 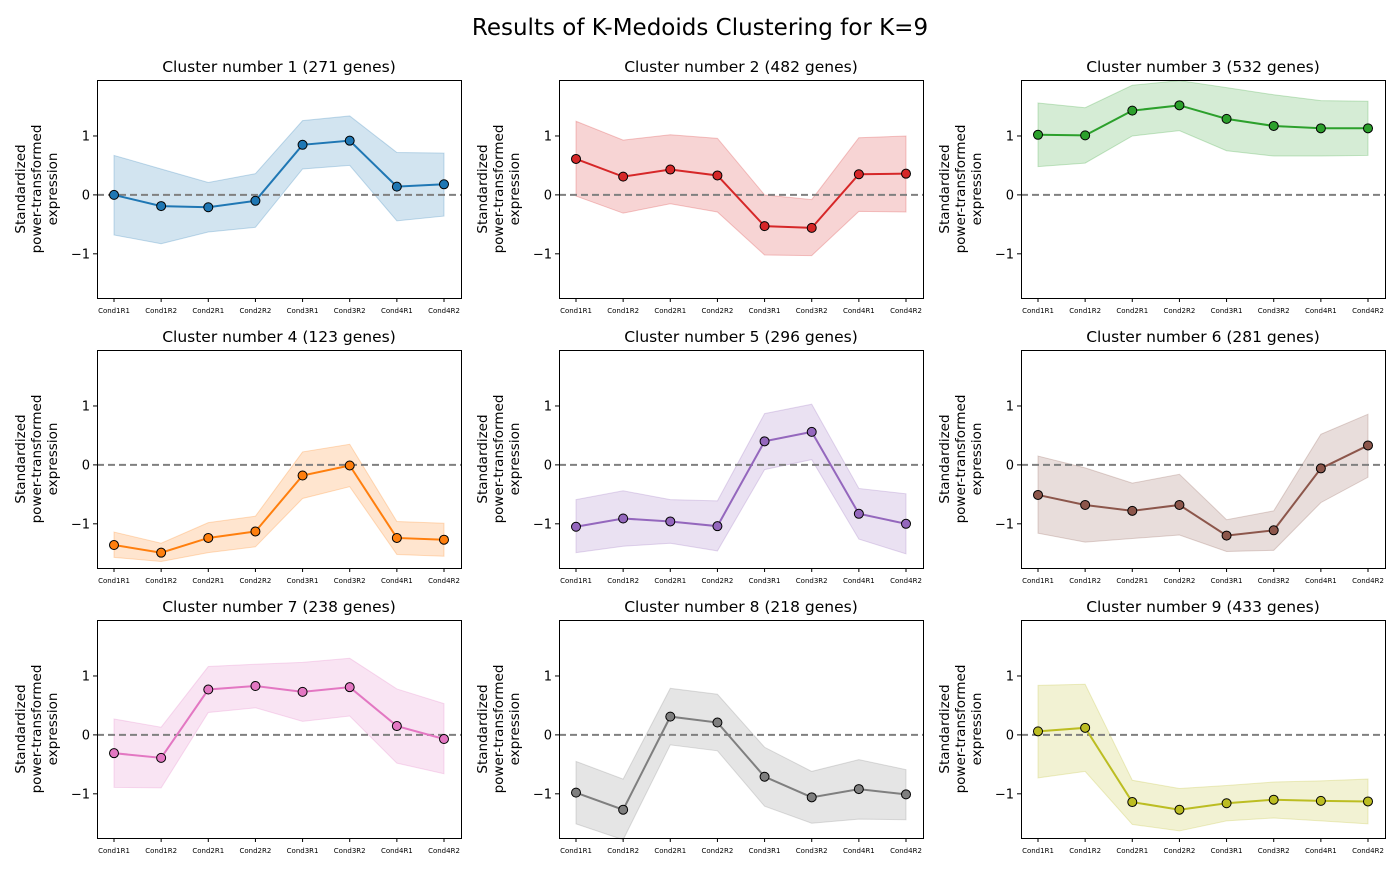 What do you see at coordinates (1203, 337) in the screenshot?
I see `panel-title: Cluster number 6 (281 genes)` at bounding box center [1203, 337].